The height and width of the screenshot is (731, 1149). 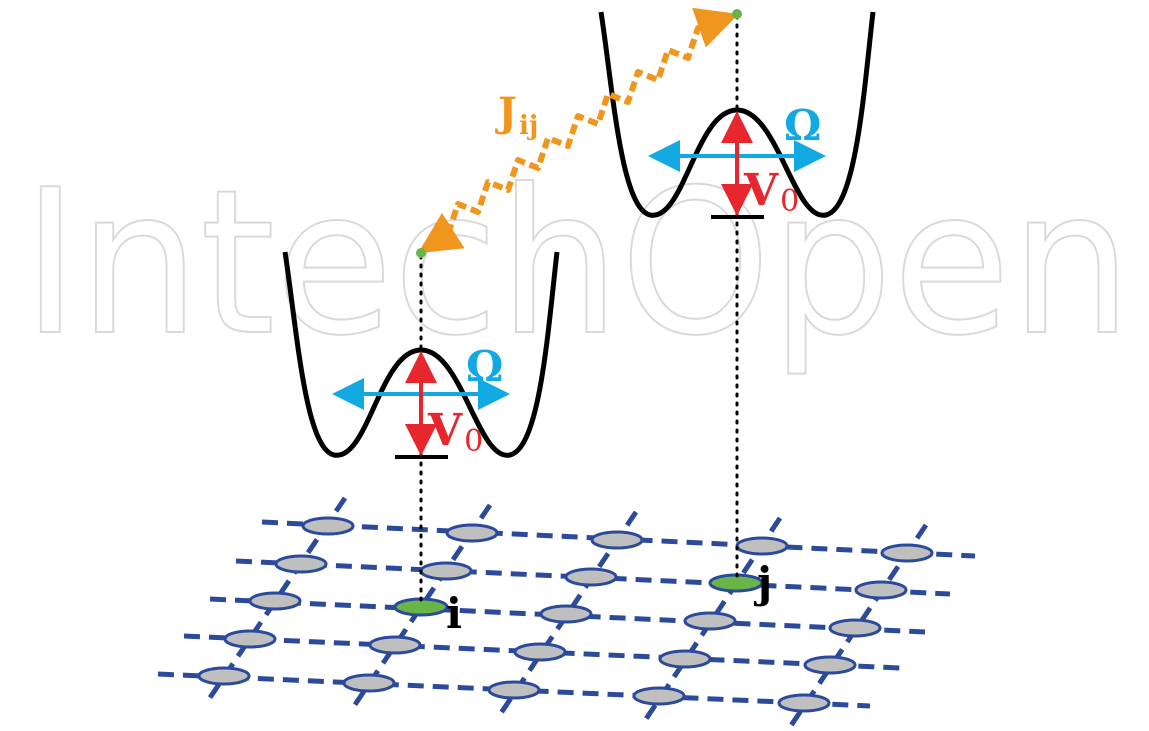 What do you see at coordinates (455, 432) in the screenshot?
I see `barrier-label-left: V0` at bounding box center [455, 432].